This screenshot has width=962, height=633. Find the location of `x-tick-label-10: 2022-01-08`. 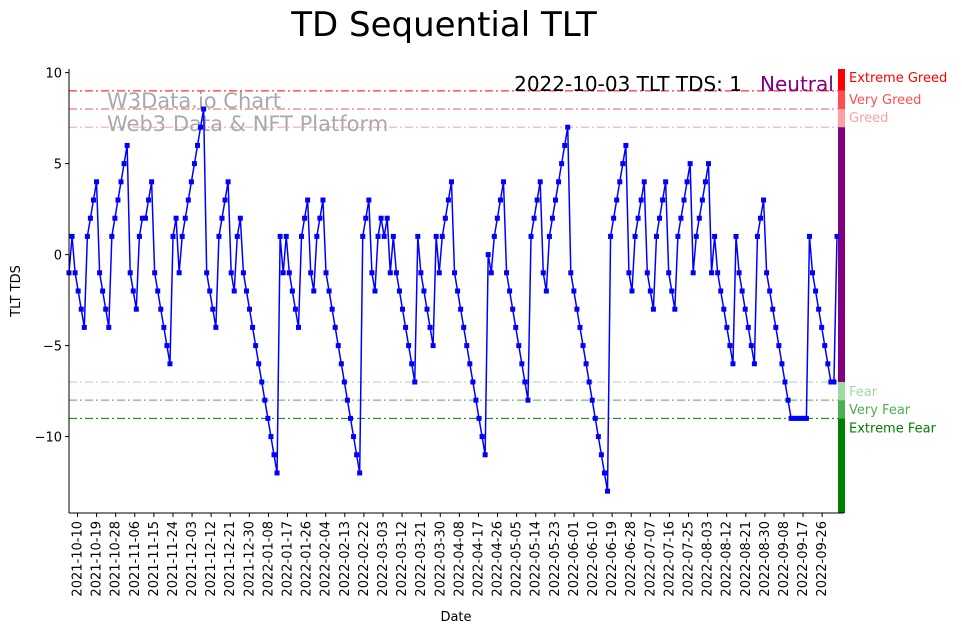

x-tick-label-10: 2022-01-08 is located at coordinates (268, 559).